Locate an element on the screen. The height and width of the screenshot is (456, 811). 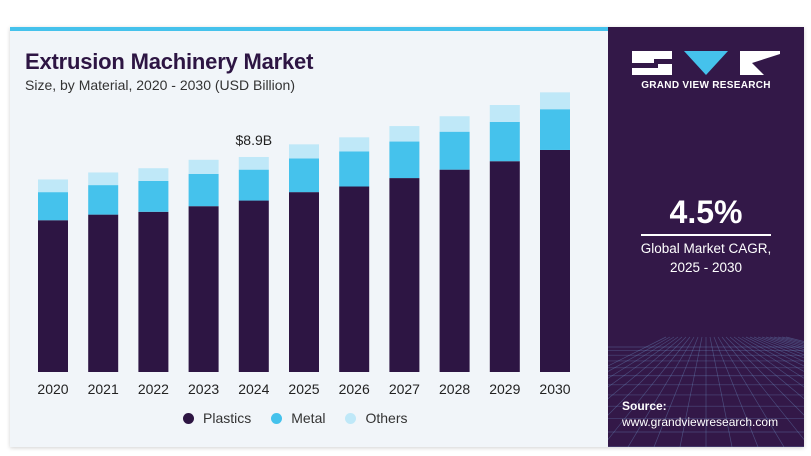
bar-plastics-2024 is located at coordinates (253, 286).